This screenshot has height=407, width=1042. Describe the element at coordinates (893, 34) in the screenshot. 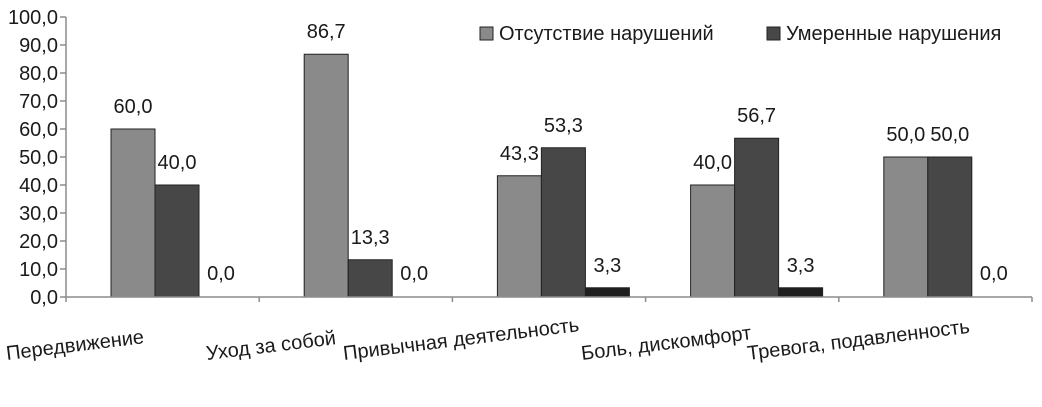

I see `legend-label: Умеренные нарушения` at that location.